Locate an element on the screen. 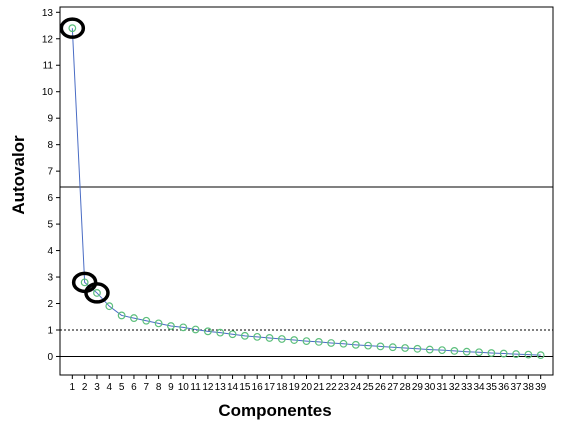  x-tick-label: 26 is located at coordinates (381, 387).